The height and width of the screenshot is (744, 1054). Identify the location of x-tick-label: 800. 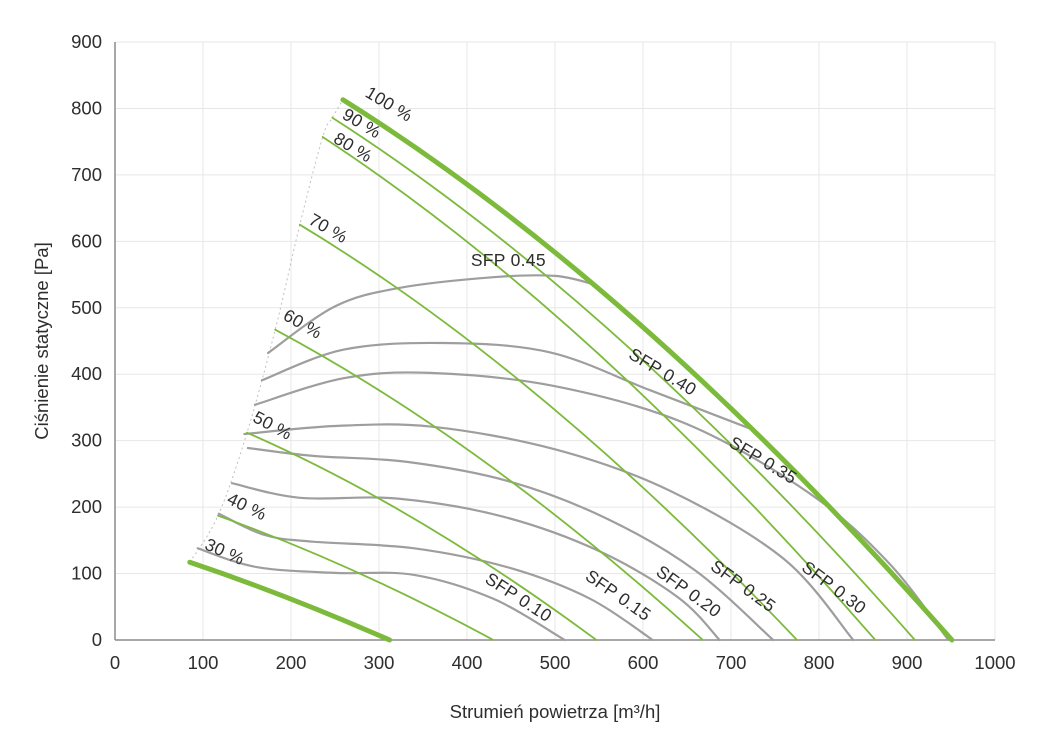
(819, 662).